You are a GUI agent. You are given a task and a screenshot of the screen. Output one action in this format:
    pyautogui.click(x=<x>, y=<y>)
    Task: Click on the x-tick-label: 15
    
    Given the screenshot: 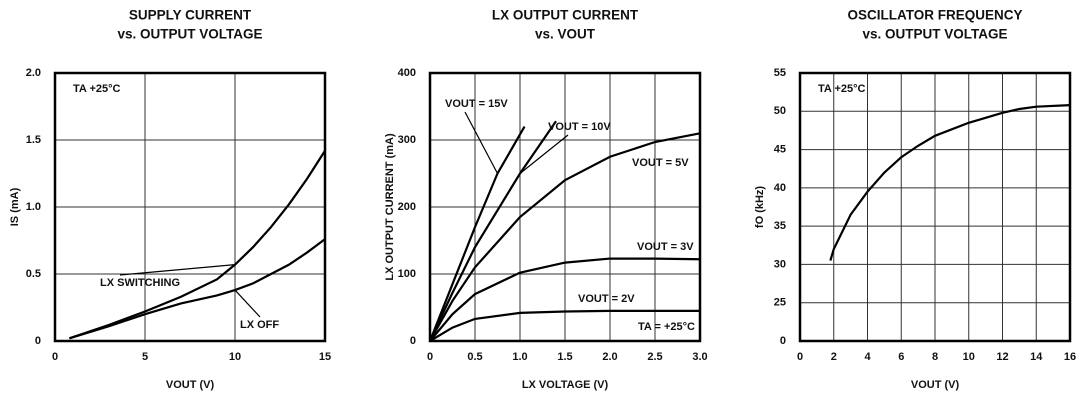 What is the action you would take?
    pyautogui.click(x=325, y=357)
    